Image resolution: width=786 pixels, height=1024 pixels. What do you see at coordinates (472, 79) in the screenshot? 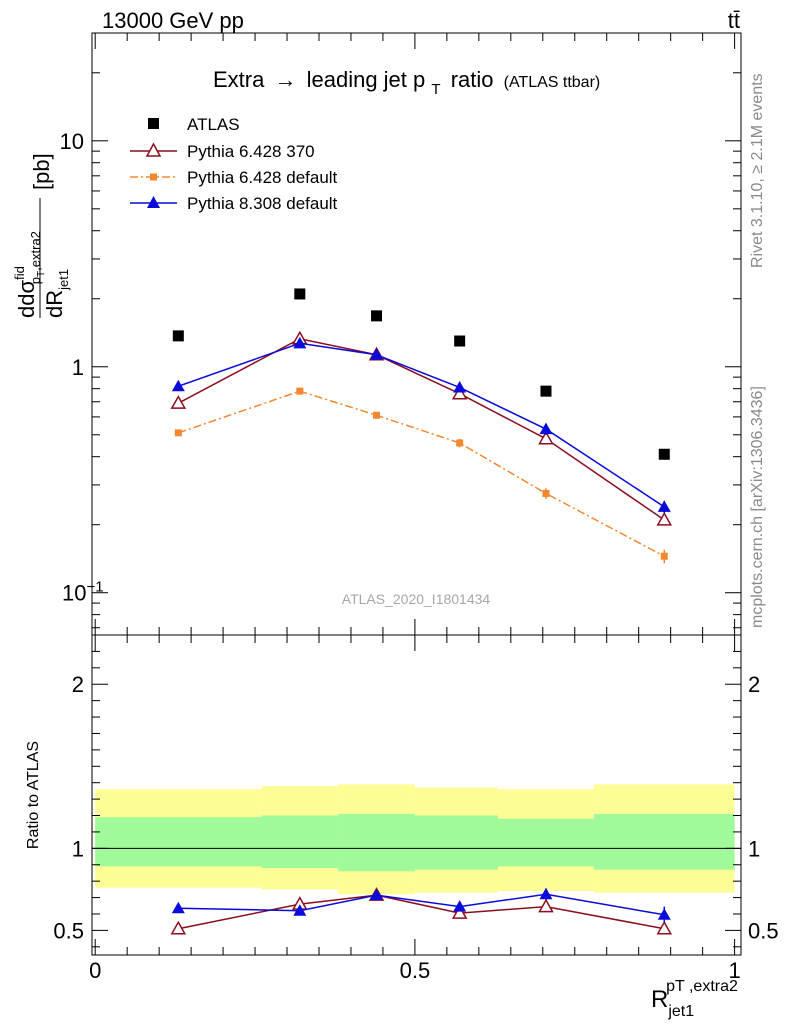
I see `title-ratio: ratio` at bounding box center [472, 79].